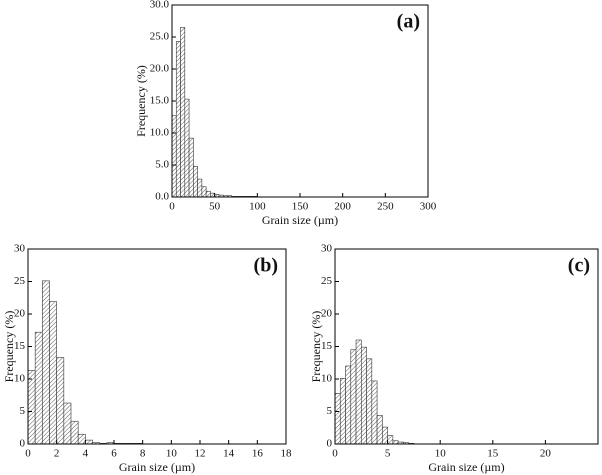 Image resolution: width=602 pixels, height=475 pixels. Describe the element at coordinates (579, 266) in the screenshot. I see `panel-label: (c)` at that location.